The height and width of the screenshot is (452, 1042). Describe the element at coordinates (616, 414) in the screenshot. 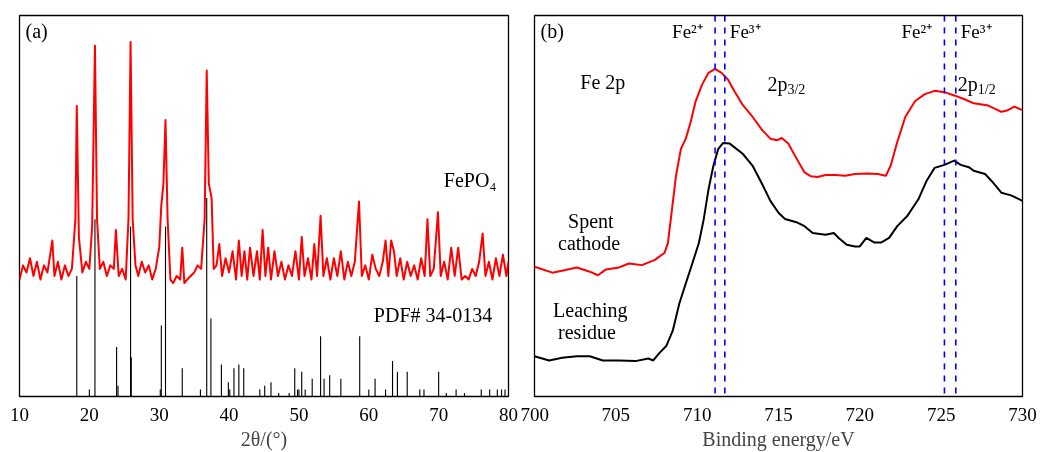

I see `x-tick-label: 705` at that location.